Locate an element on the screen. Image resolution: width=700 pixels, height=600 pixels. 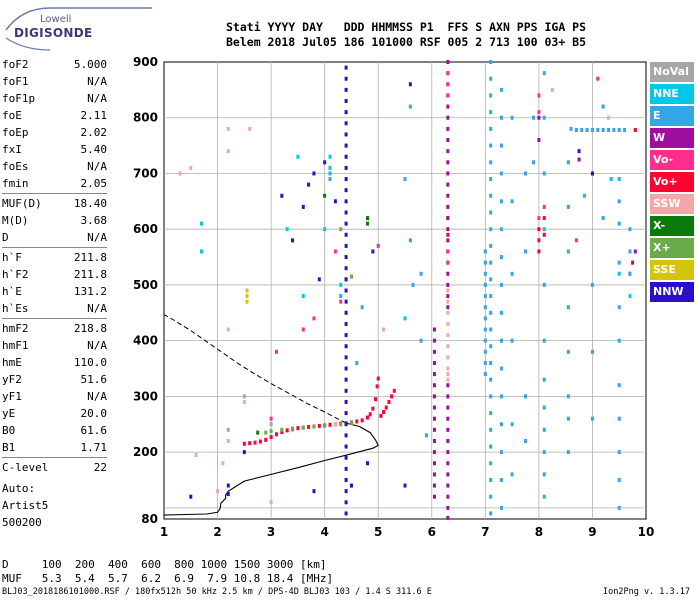
param-value: 2.02 is located at coordinates (94, 132).